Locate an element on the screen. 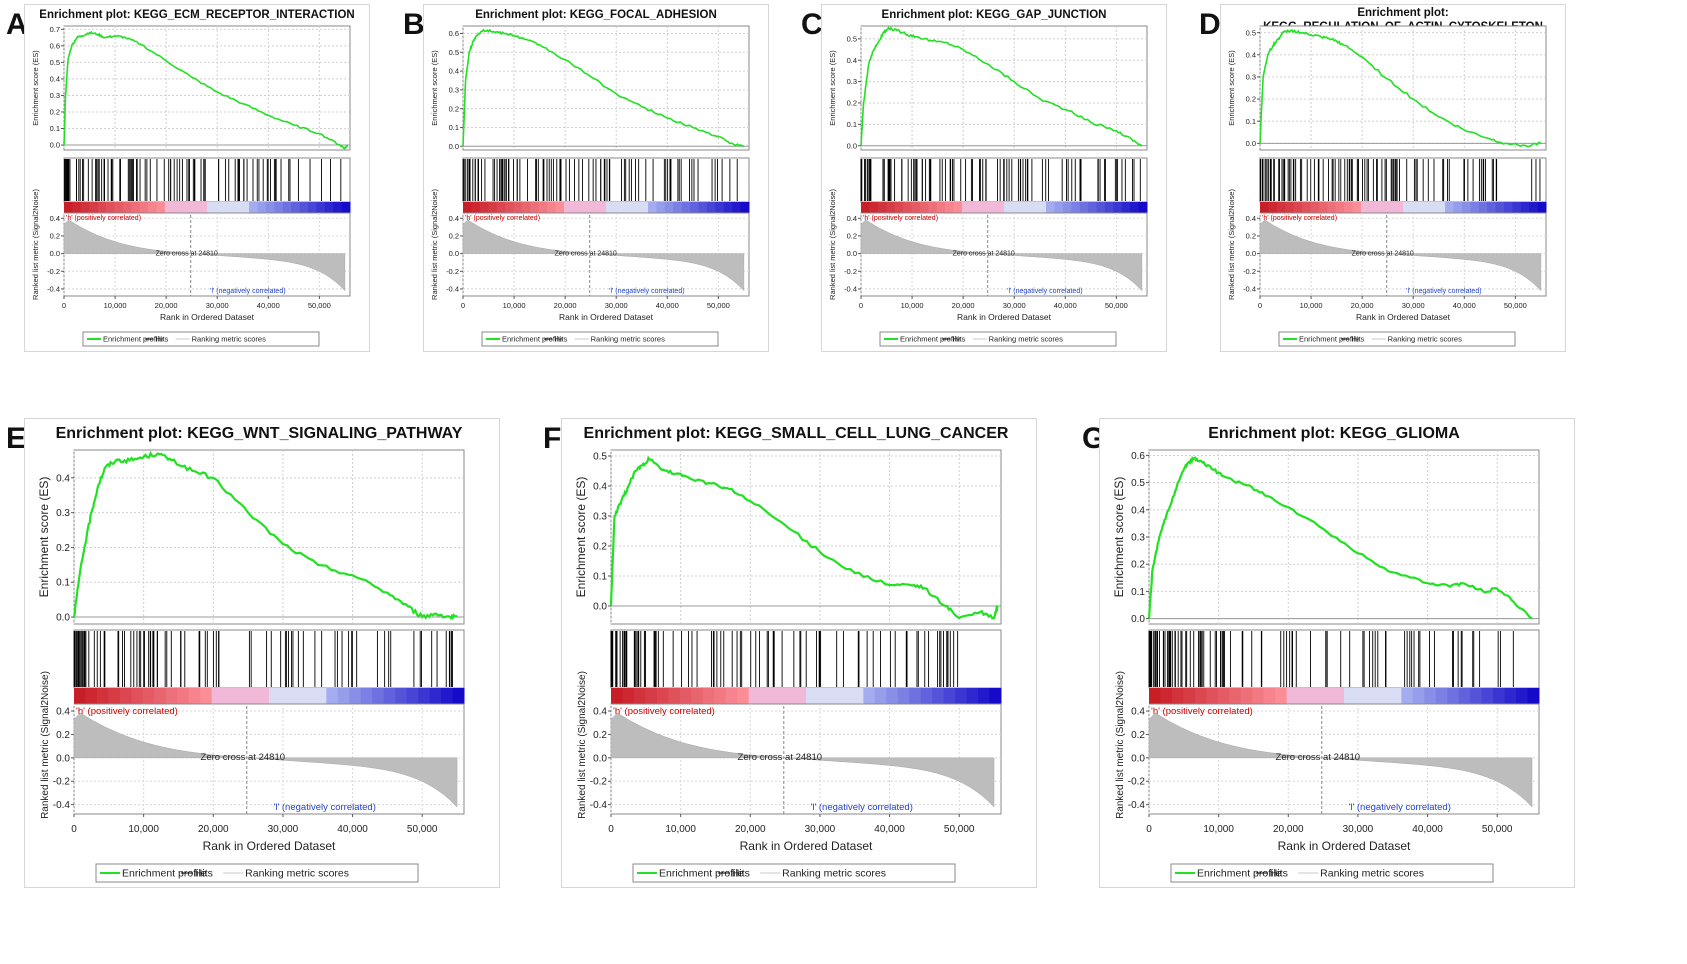 The height and width of the screenshot is (964, 1687). panel-letter: D is located at coordinates (1210, 24).